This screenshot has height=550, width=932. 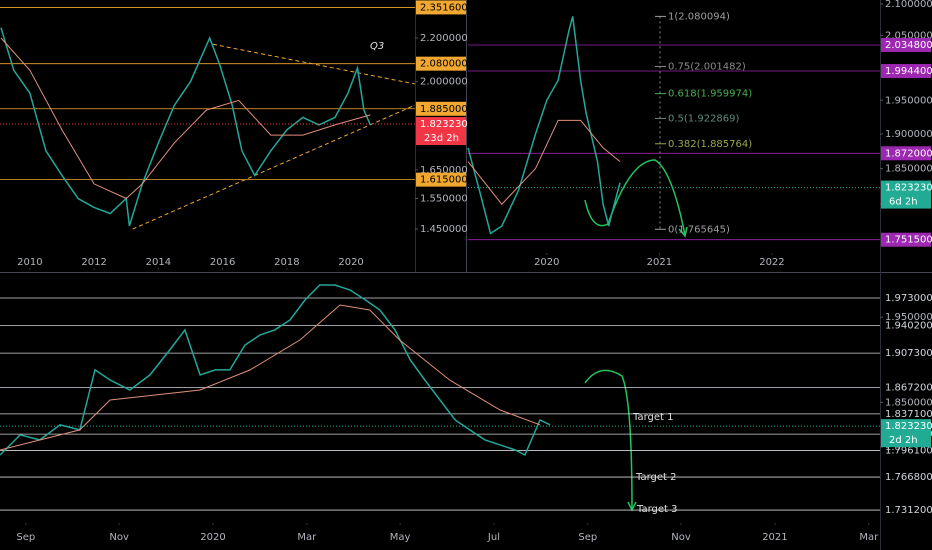 I want to click on price-tag-label: 1.940200, so click(x=908, y=325).